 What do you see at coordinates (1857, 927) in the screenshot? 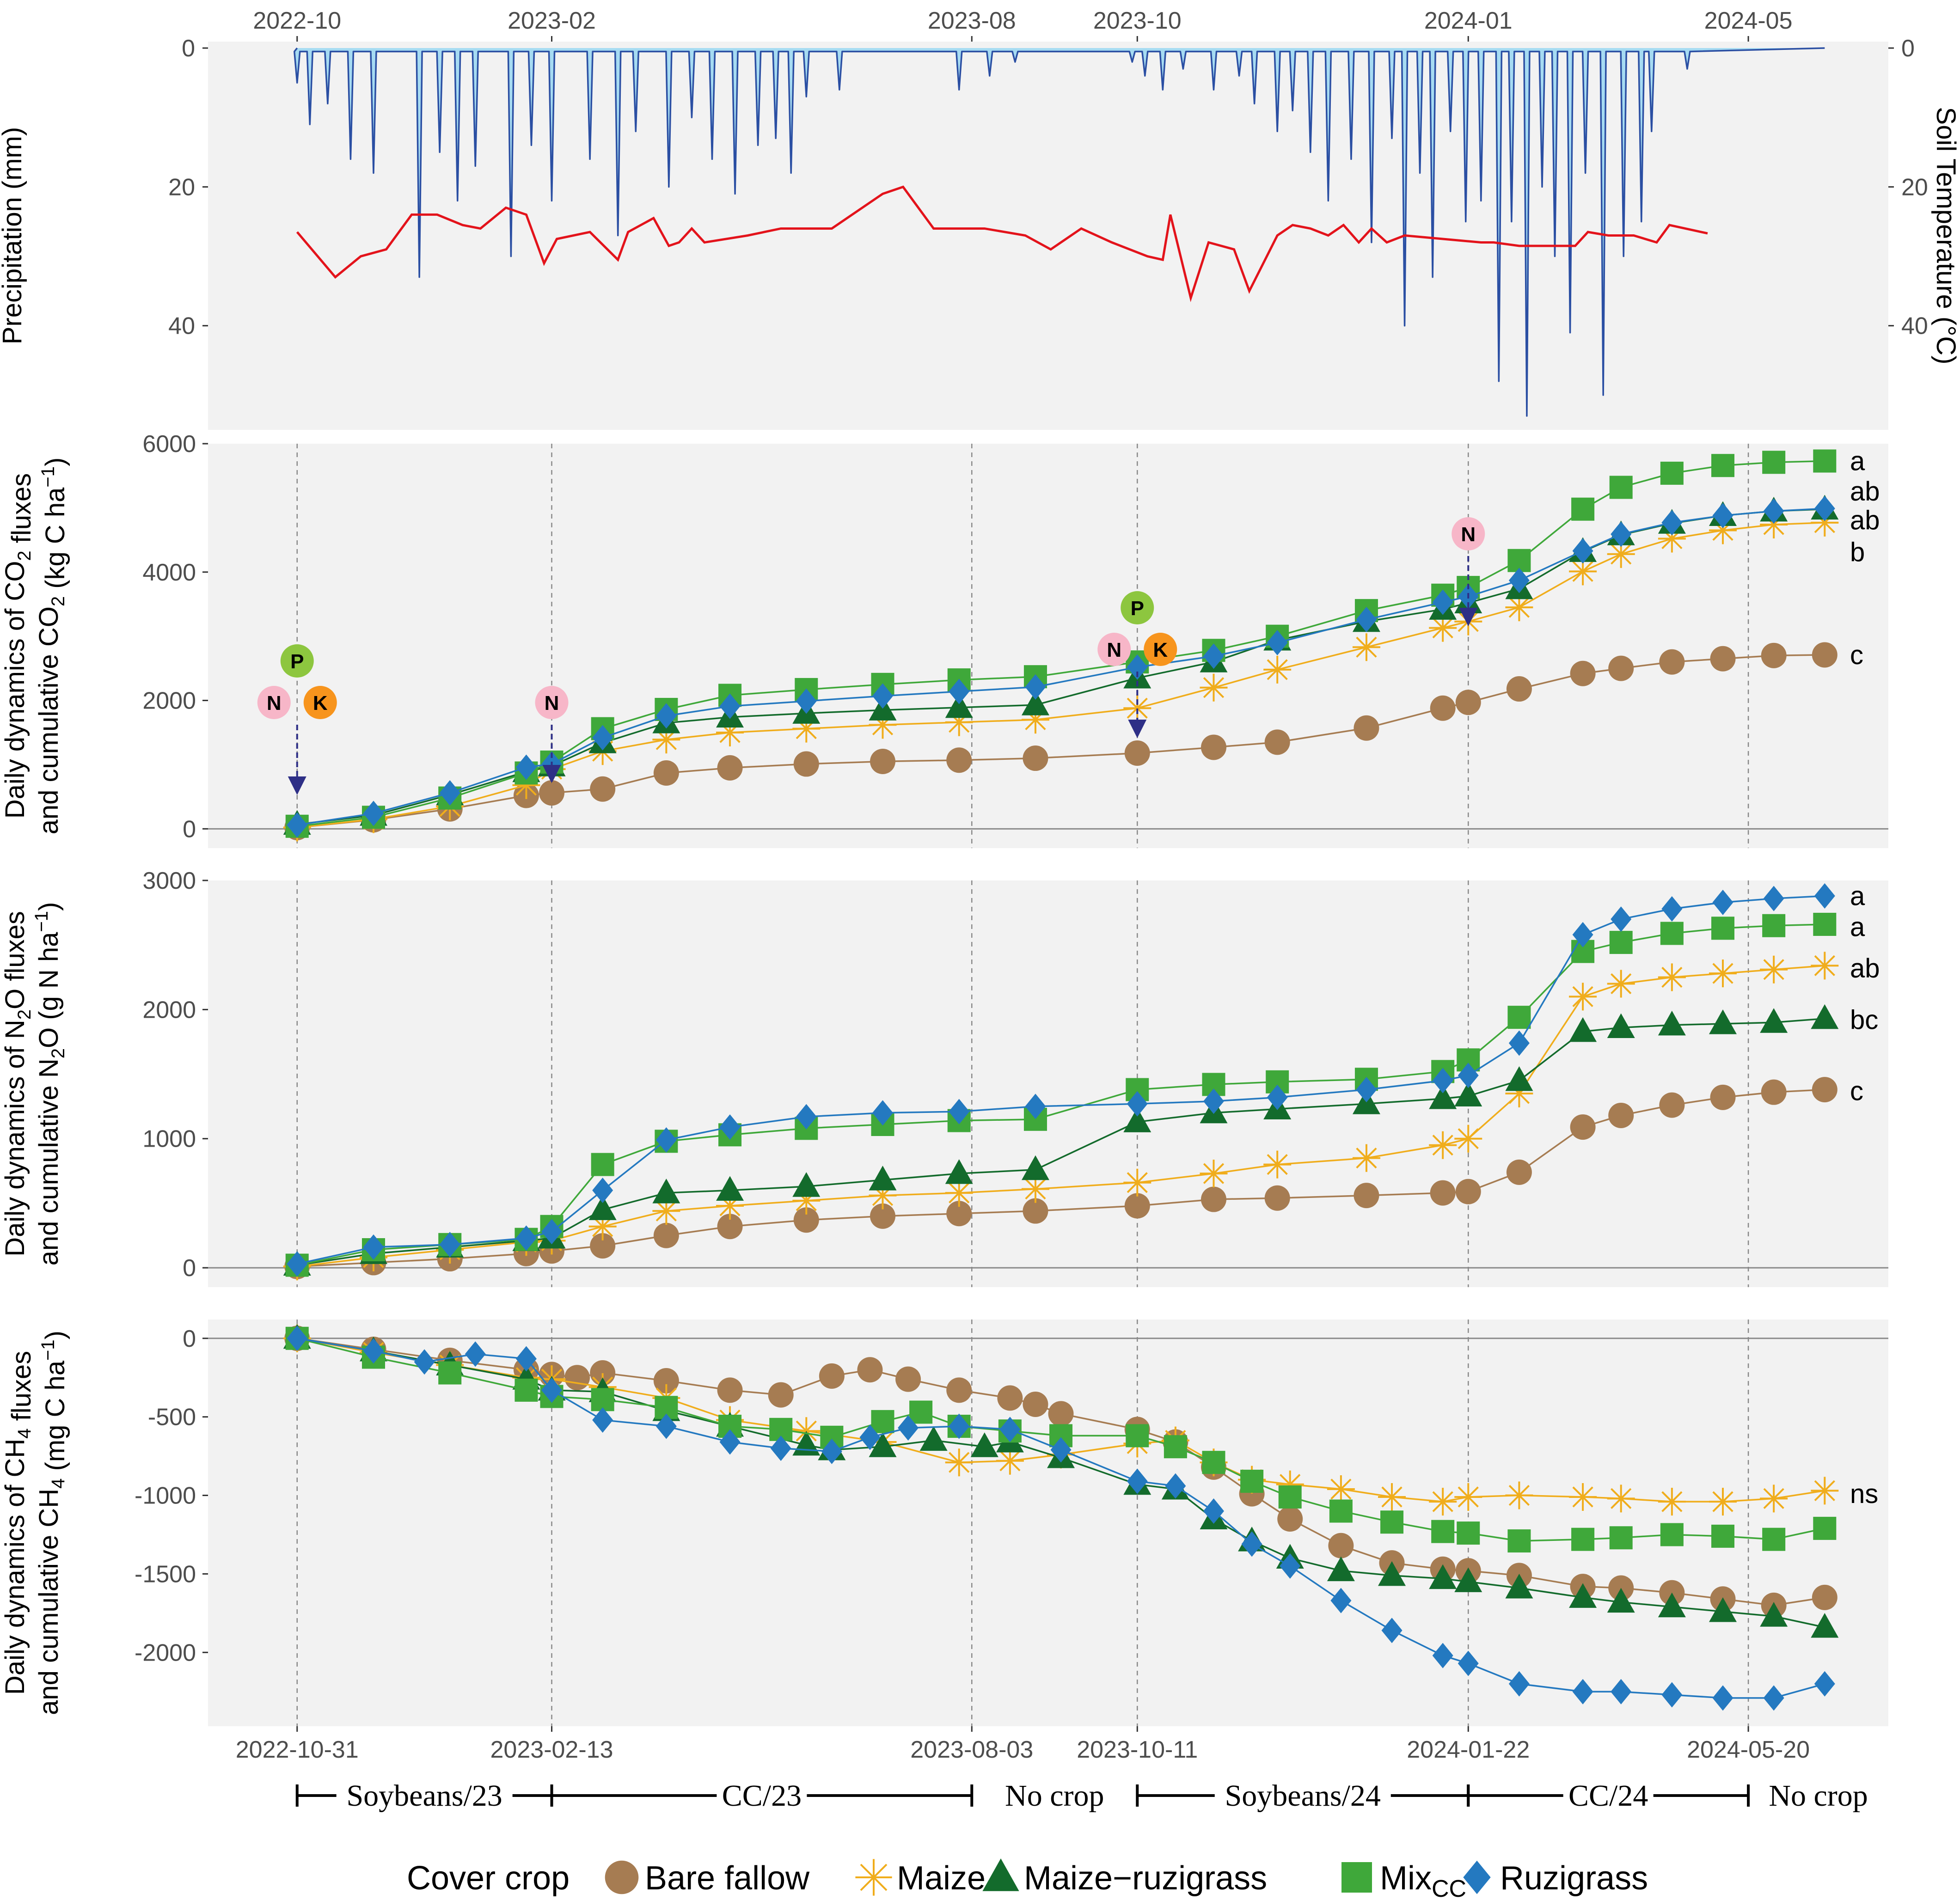
I see `n2o-significance-letter: a` at bounding box center [1857, 927].